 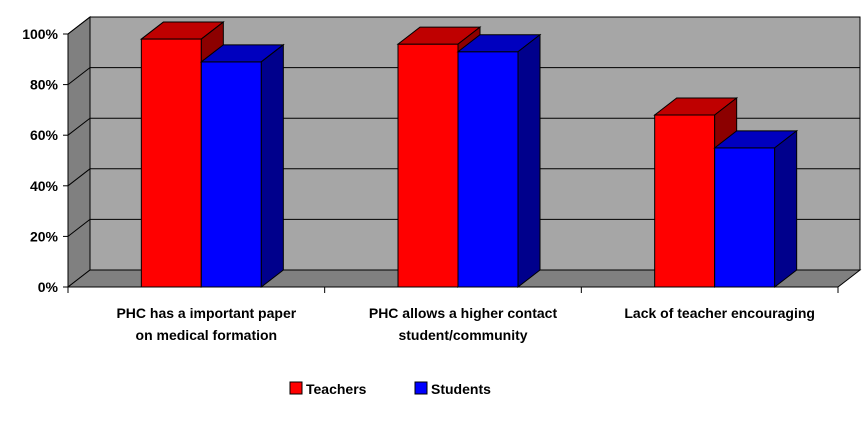 I want to click on x-category-label: Lack of teacher encouraging, so click(x=719, y=313).